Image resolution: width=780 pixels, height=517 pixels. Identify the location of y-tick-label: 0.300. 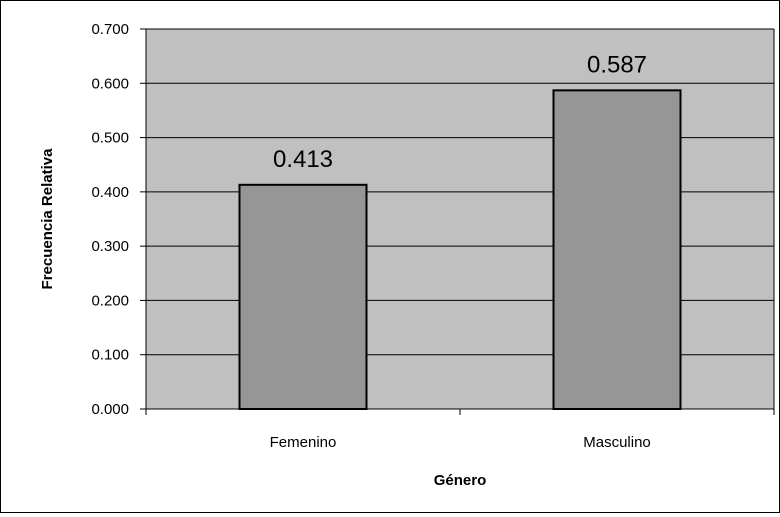
(110, 246).